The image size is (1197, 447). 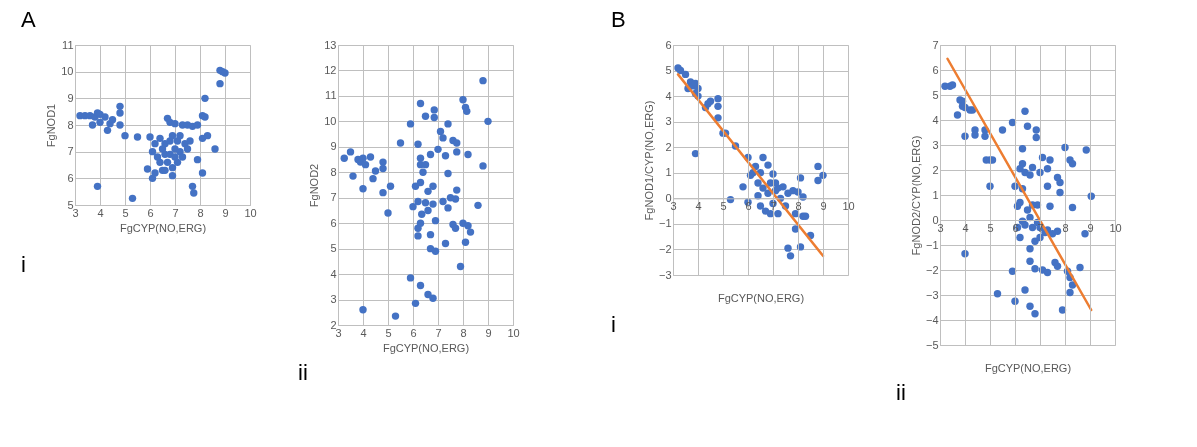 I want to click on y-axis-title: FgNOD2/CYP(NO,ERG), so click(x=915, y=195).